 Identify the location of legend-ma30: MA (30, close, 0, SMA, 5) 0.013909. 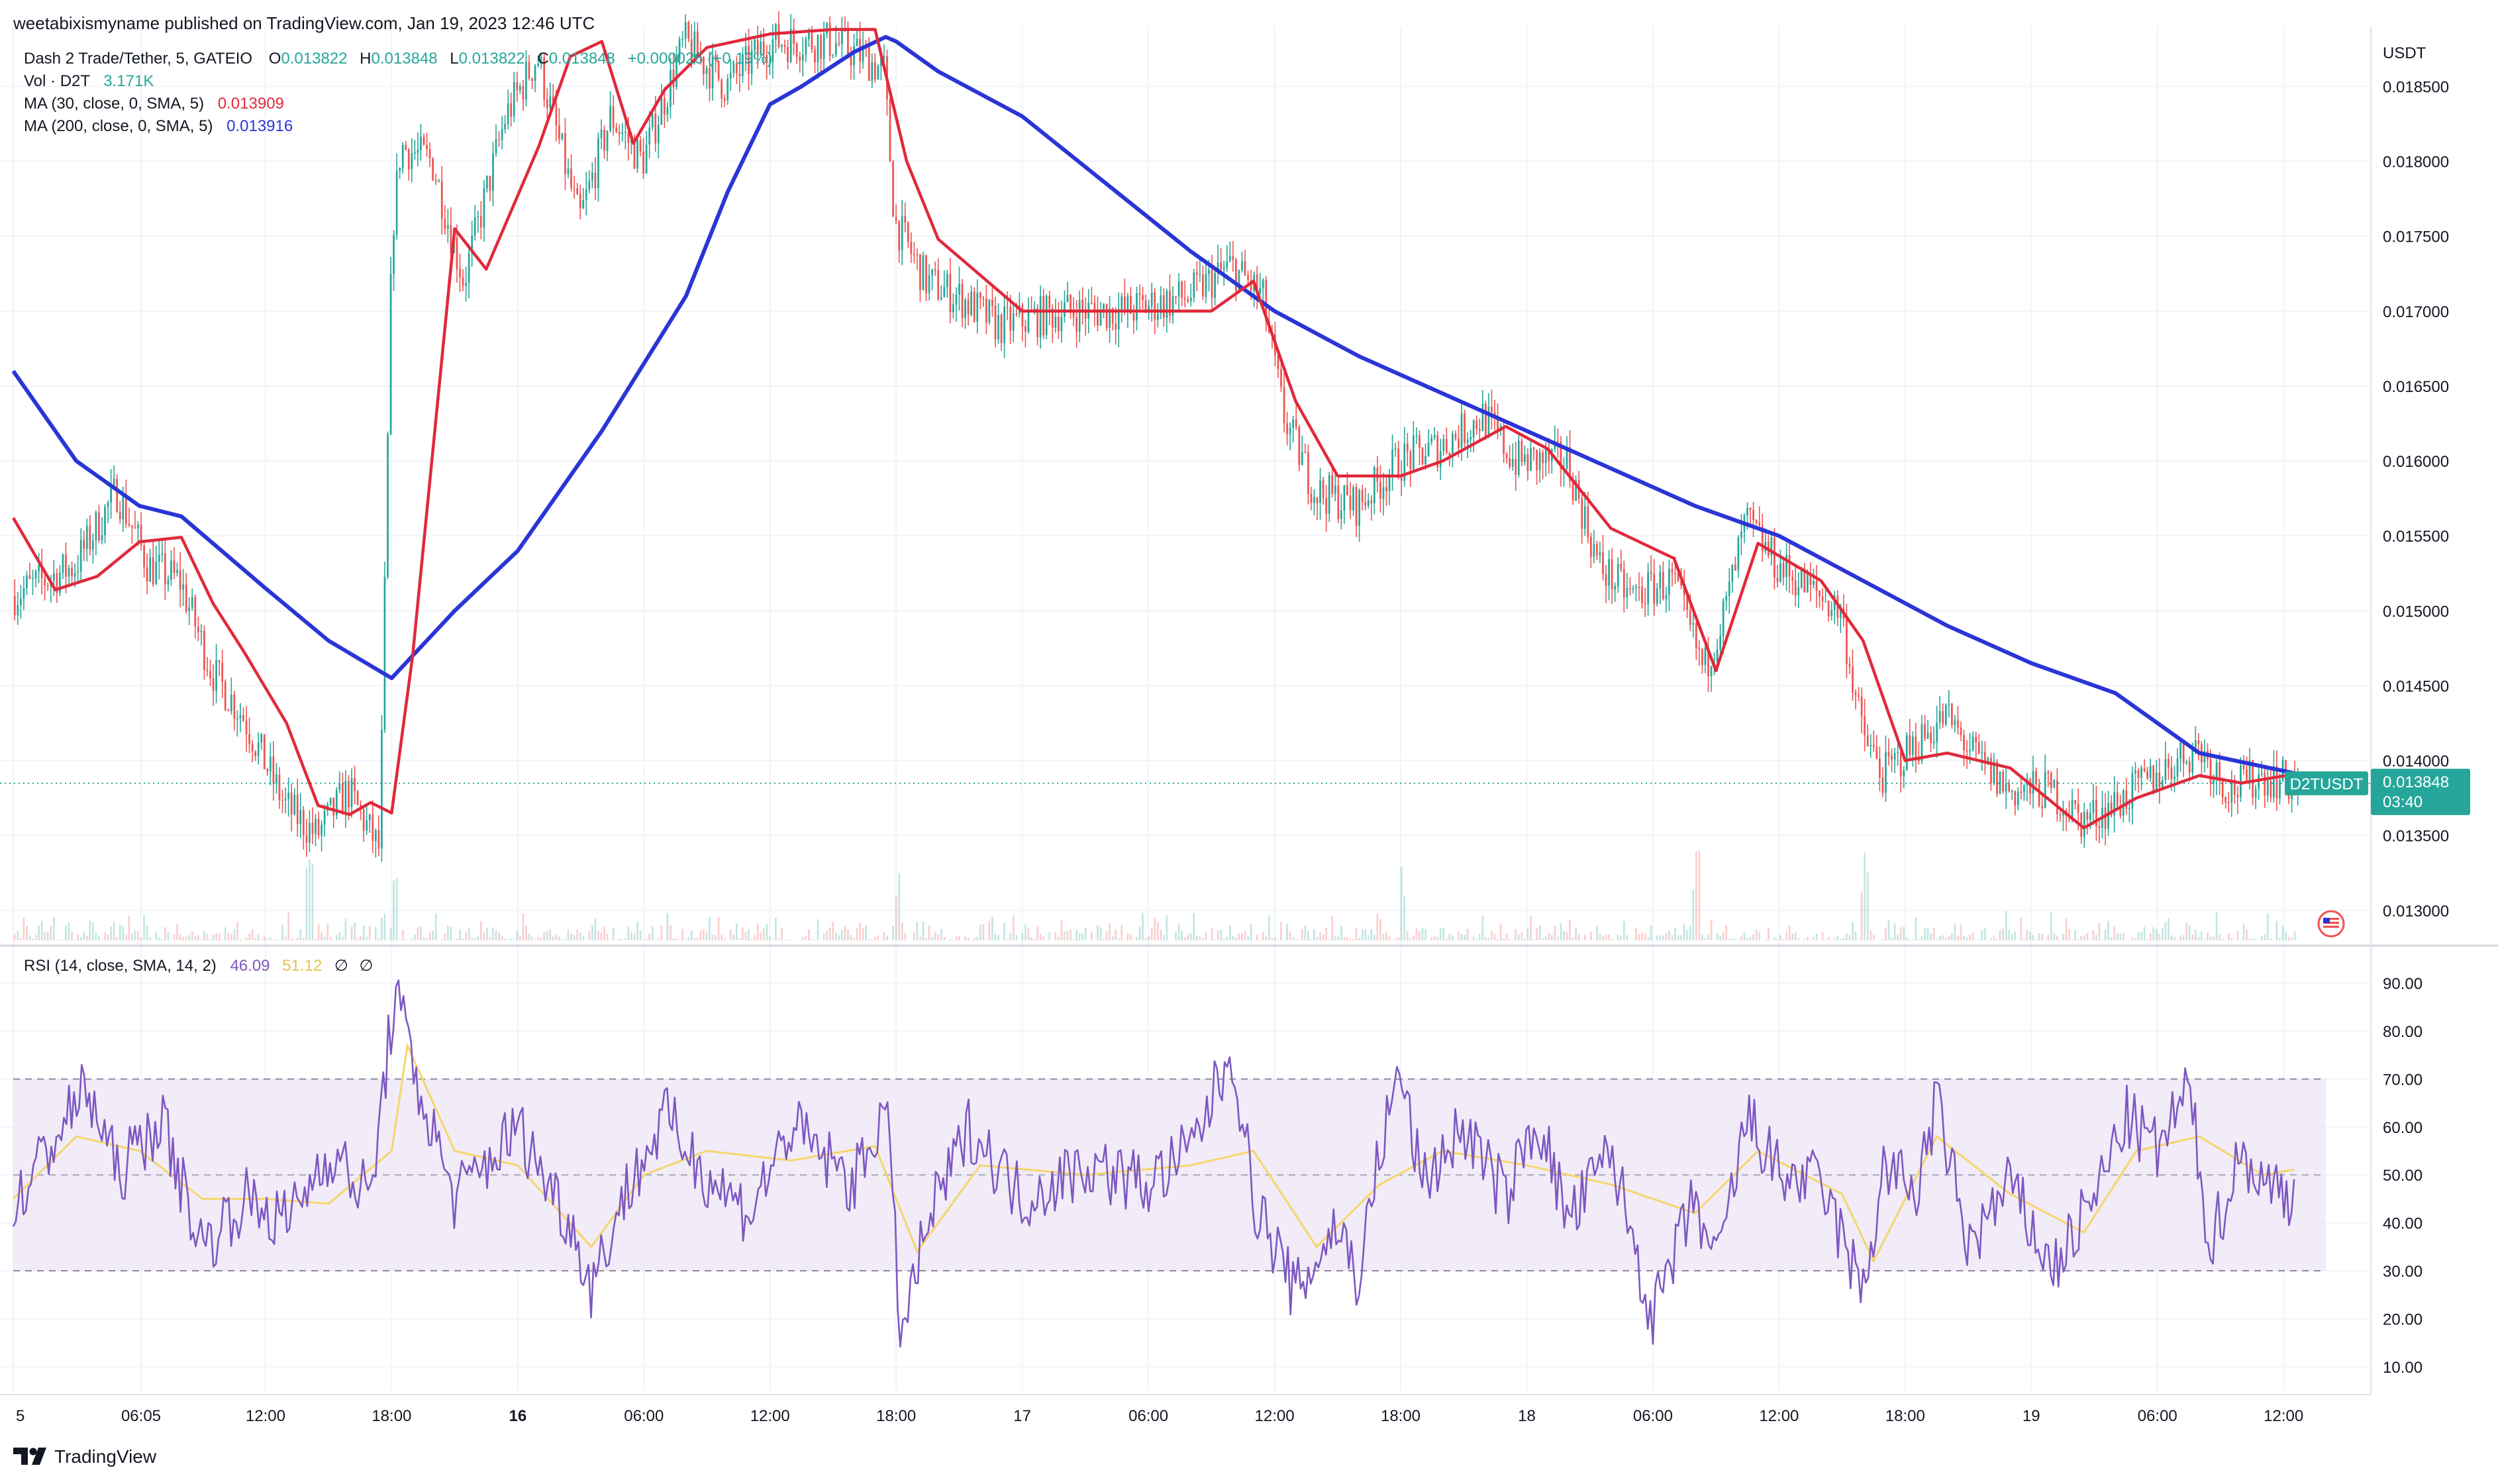
(154, 104).